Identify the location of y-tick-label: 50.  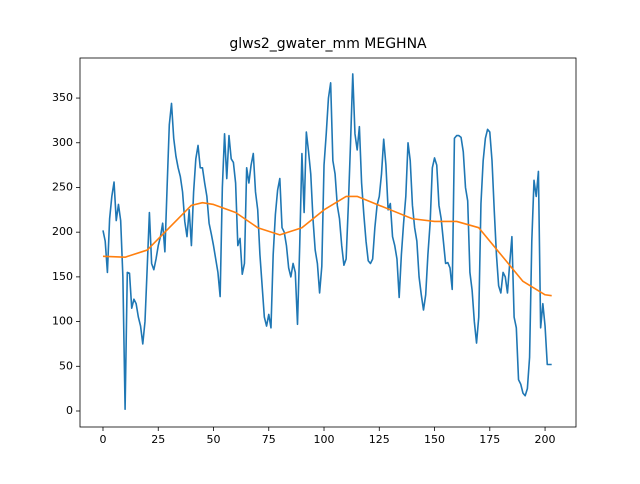
(66, 365).